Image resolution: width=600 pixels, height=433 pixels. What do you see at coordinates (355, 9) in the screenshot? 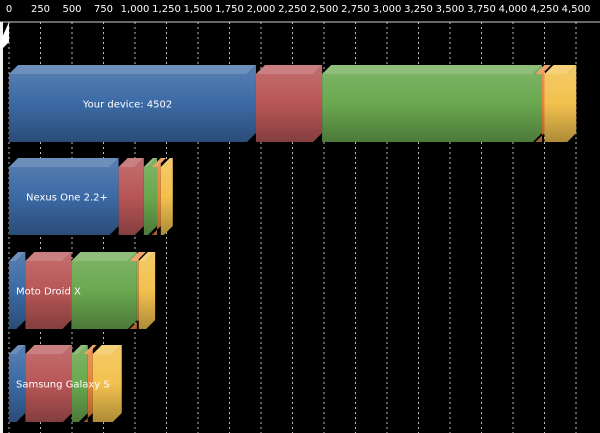
I see `x-tick-label: 2,750` at bounding box center [355, 9].